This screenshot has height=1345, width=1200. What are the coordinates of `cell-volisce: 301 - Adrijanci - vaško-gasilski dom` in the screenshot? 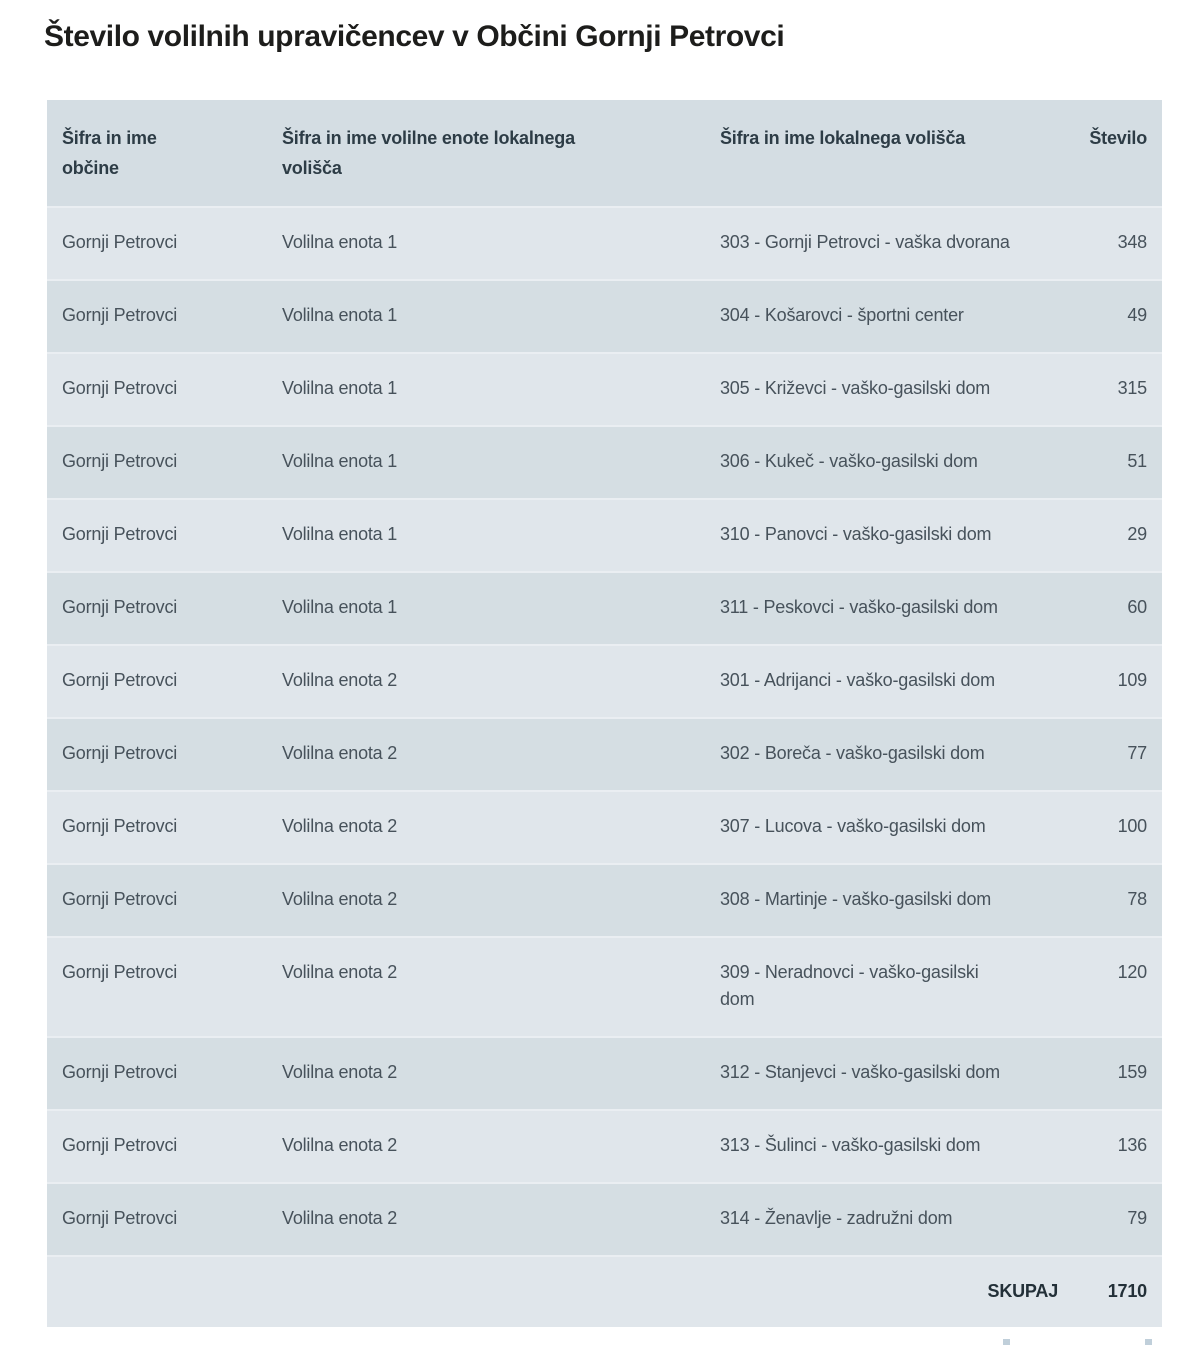 It's located at (881, 680).